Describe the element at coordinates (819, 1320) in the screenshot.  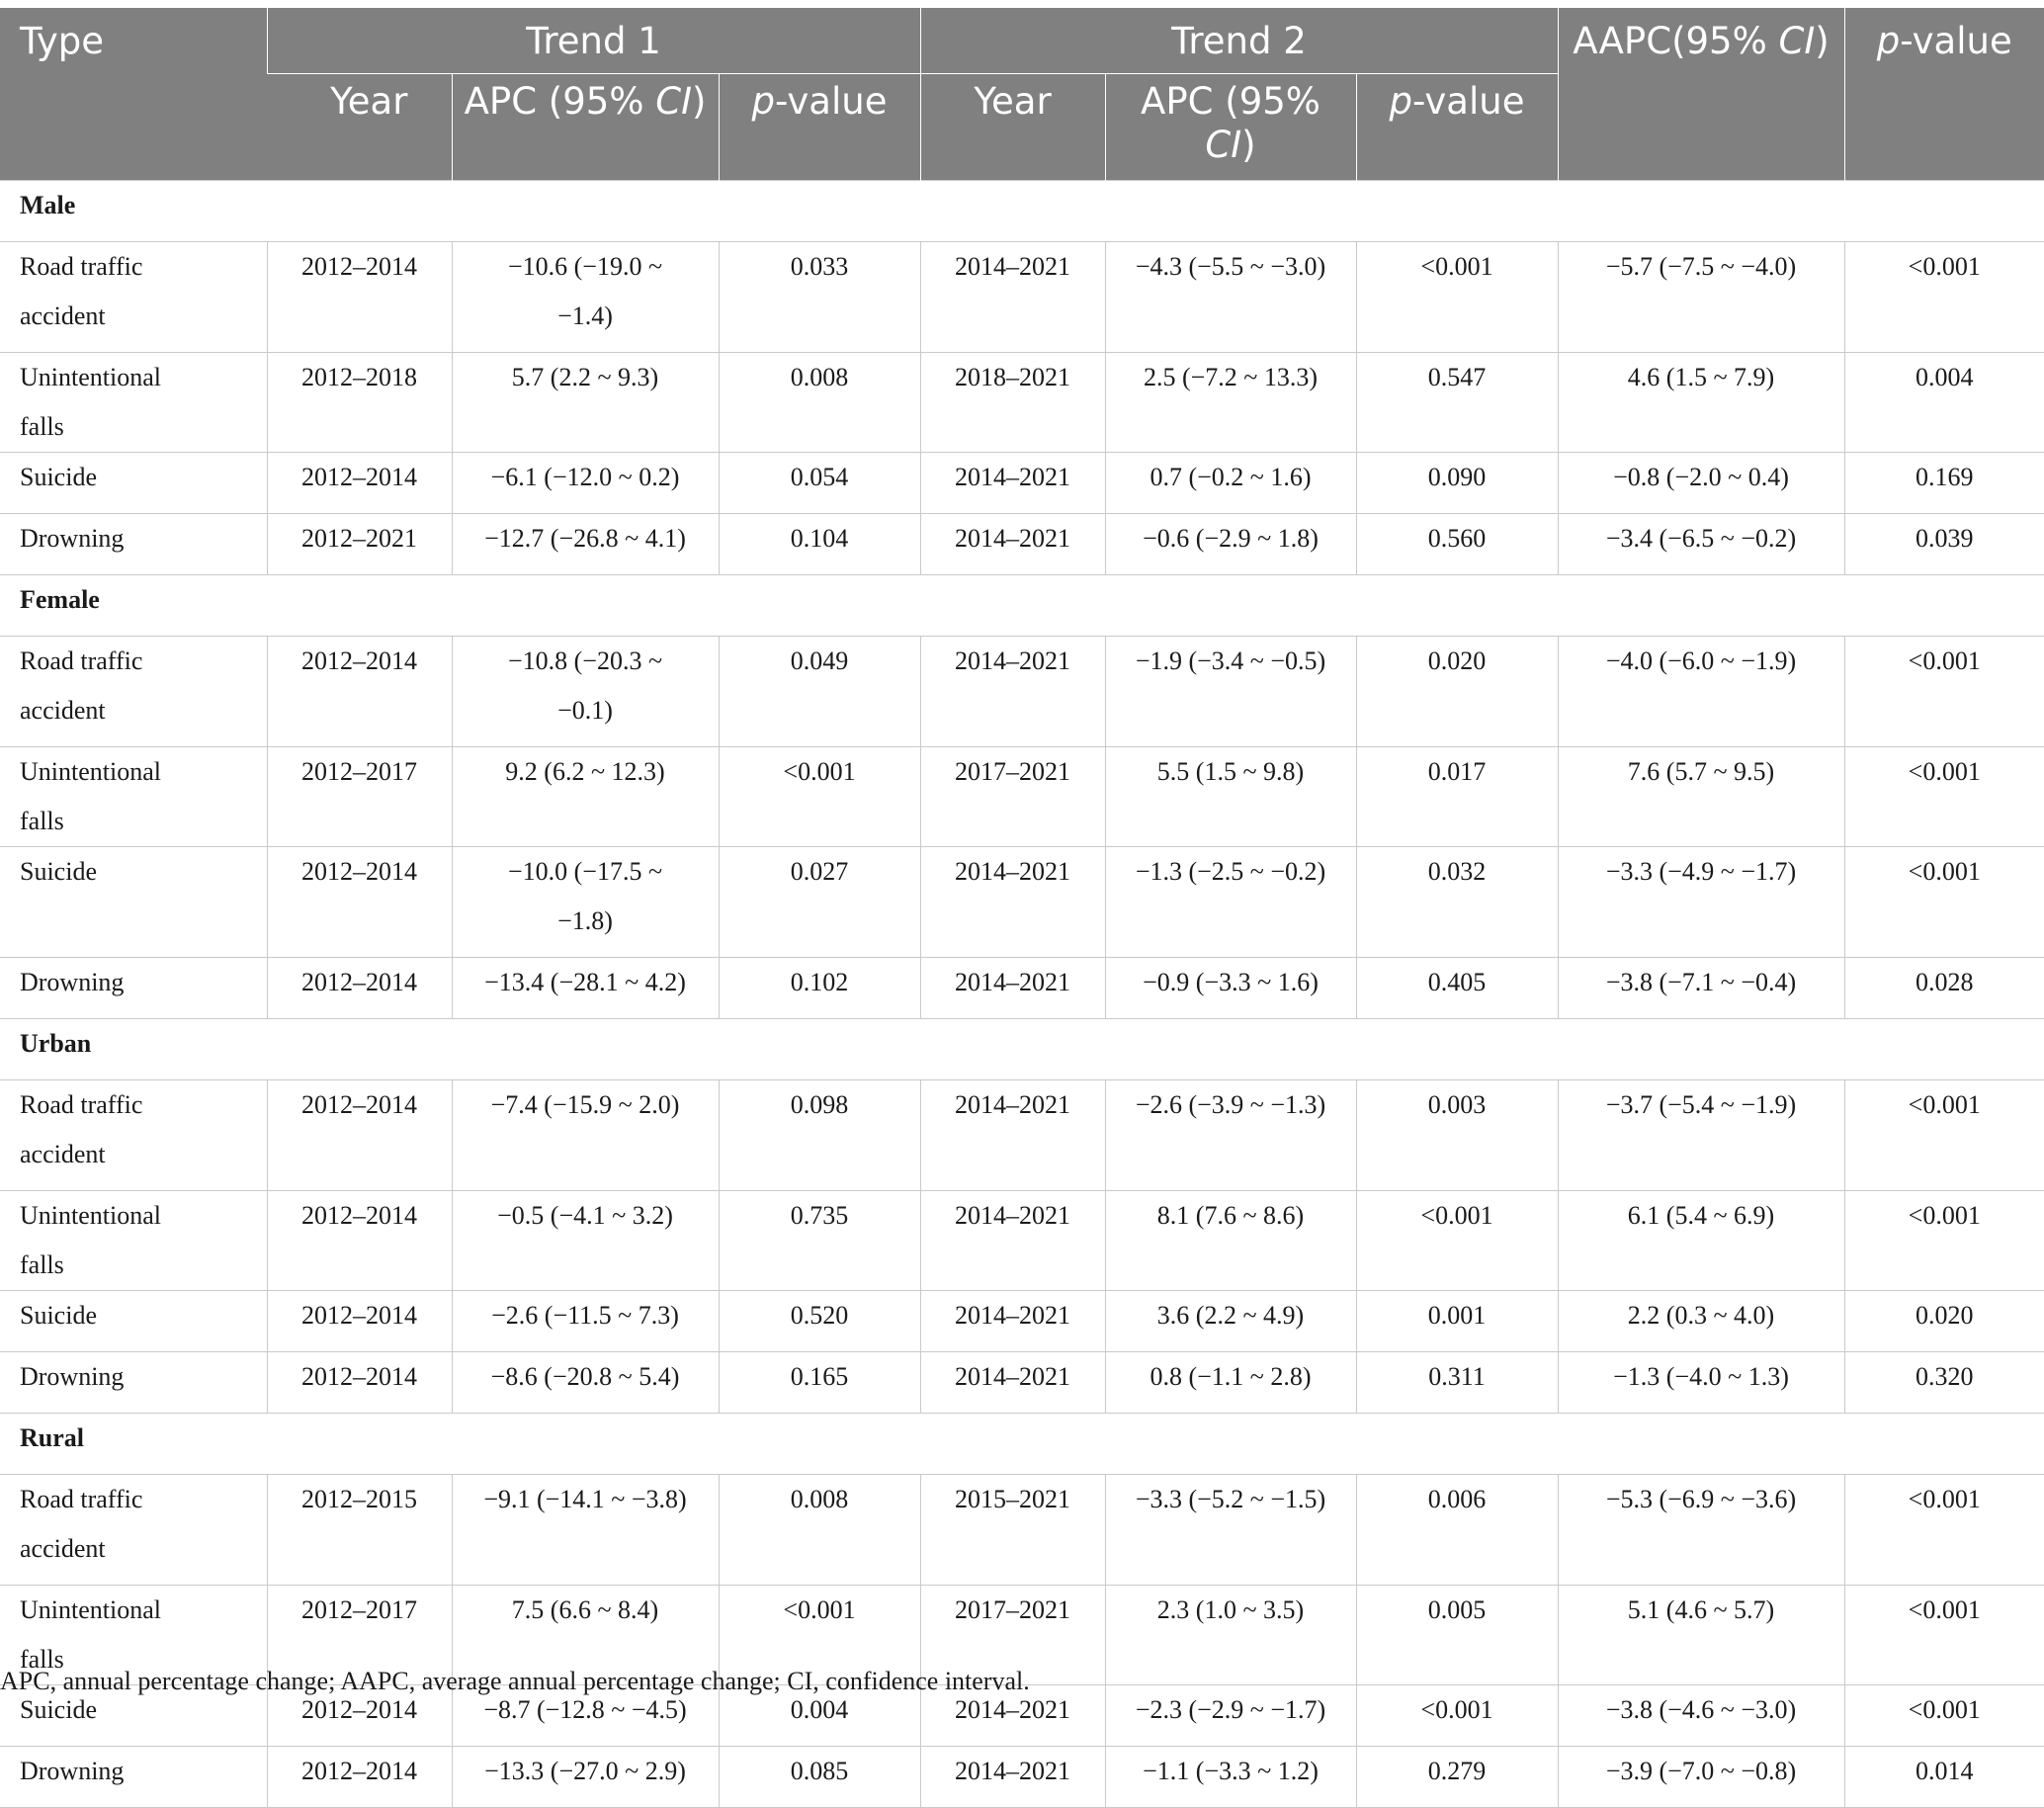
I see `cell-t1-p-value: 0.520` at that location.